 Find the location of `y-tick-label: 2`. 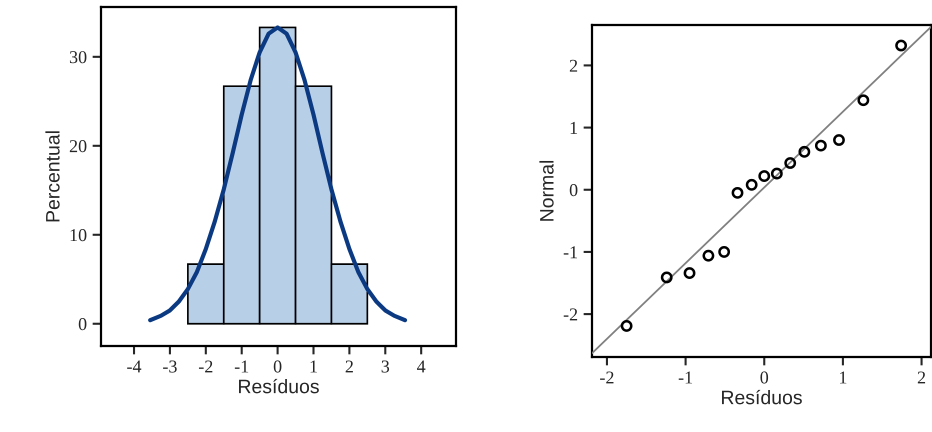

y-tick-label: 2 is located at coordinates (574, 66).